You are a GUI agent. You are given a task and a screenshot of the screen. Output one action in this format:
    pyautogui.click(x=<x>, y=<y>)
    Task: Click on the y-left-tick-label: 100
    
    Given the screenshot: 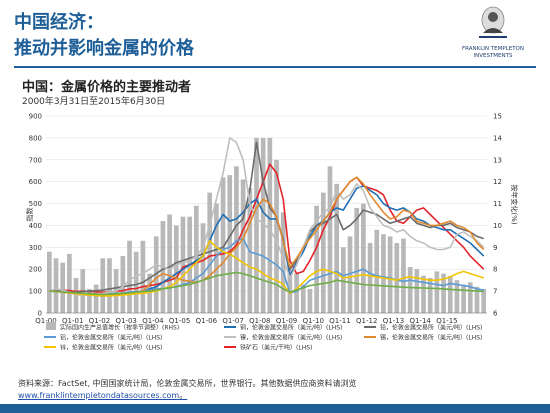 What is the action you would take?
    pyautogui.click(x=35, y=292)
    